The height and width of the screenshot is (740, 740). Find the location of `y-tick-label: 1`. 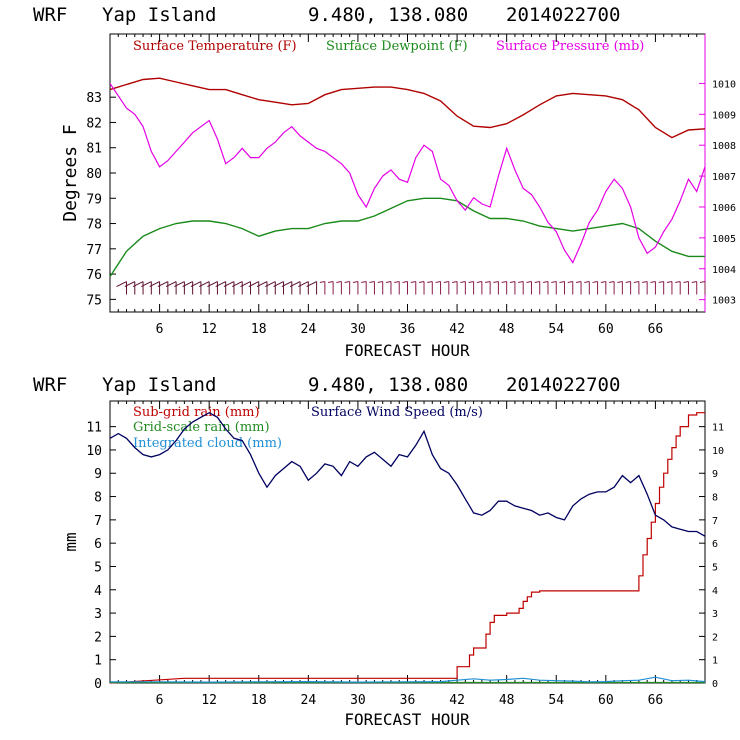

y-tick-label: 1 is located at coordinates (98, 661).